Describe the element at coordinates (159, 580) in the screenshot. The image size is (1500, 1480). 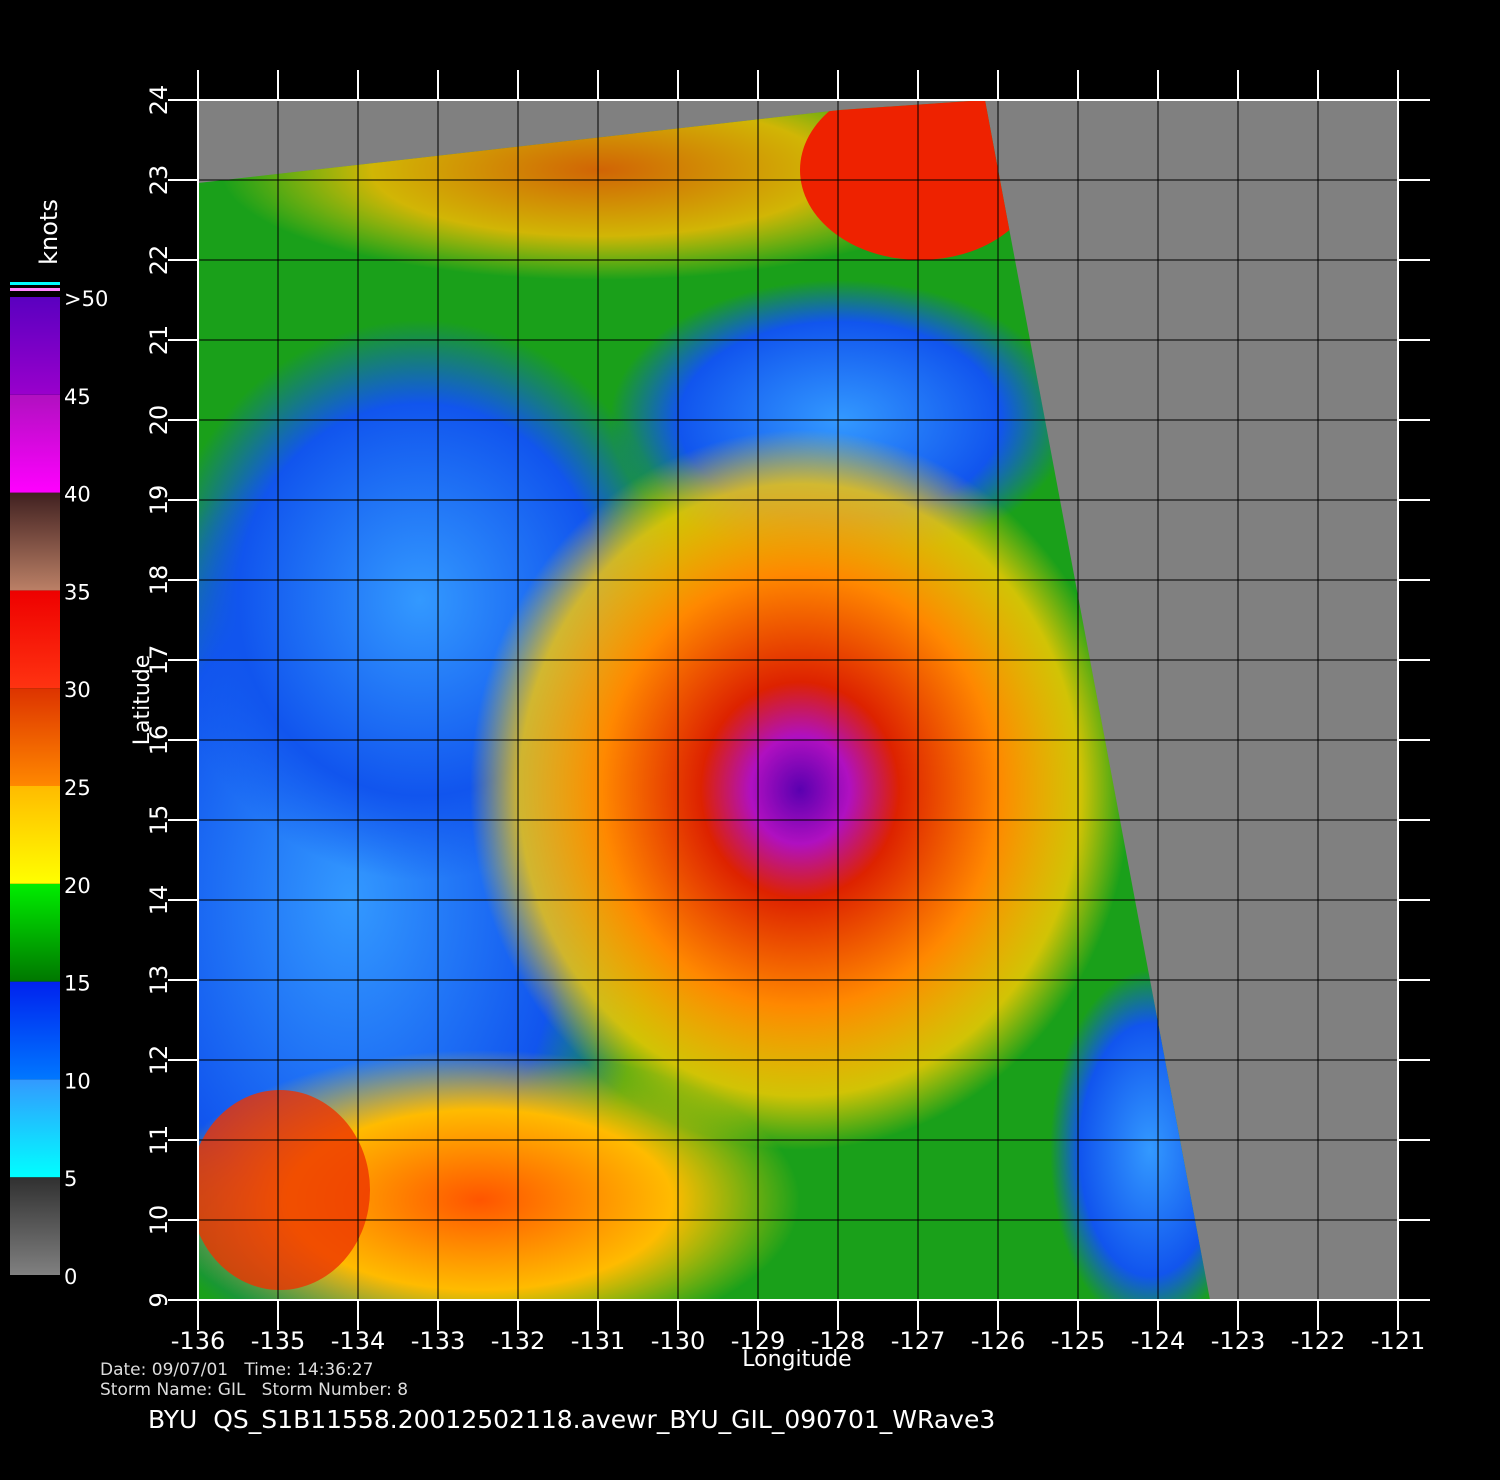
I see `y-tick-label: 18` at that location.